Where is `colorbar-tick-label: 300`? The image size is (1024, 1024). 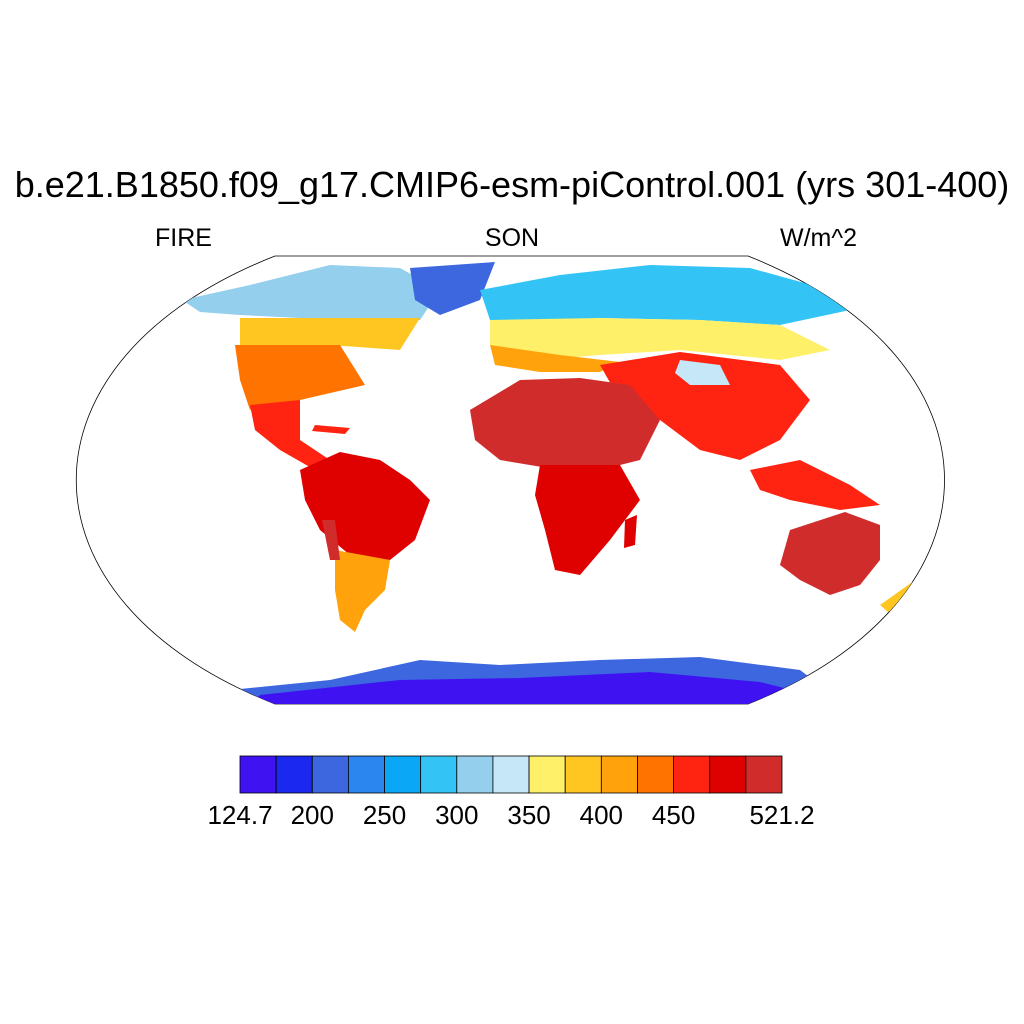 colorbar-tick-label: 300 is located at coordinates (457, 815).